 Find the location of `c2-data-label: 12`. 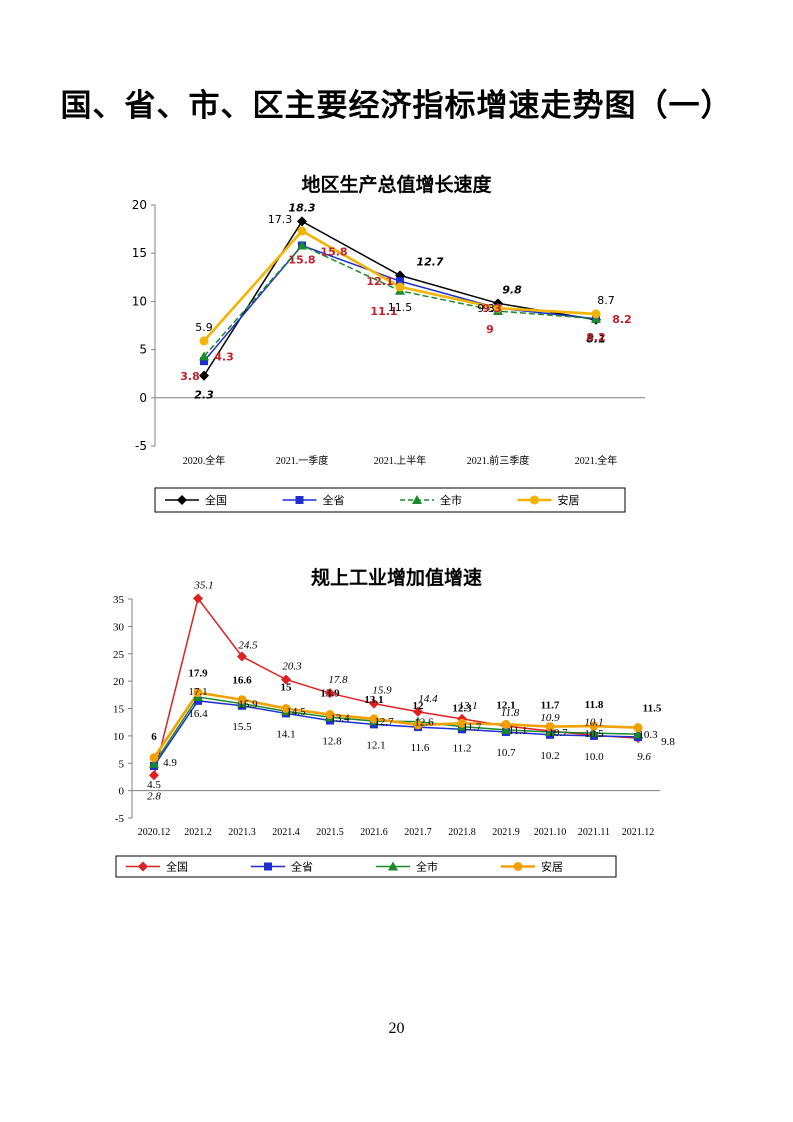

c2-data-label: 12 is located at coordinates (419, 706).